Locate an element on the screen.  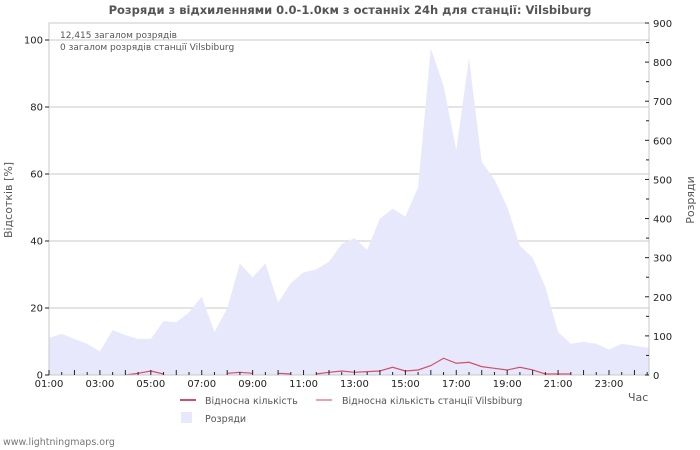
svg-text: 40 is located at coordinates (36, 242).